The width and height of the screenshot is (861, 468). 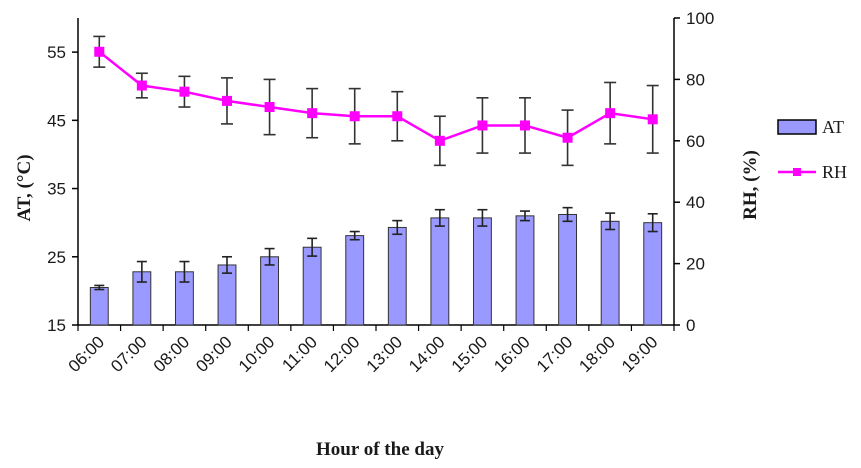 I want to click on y-tick-label-left: 35, so click(x=56, y=189).